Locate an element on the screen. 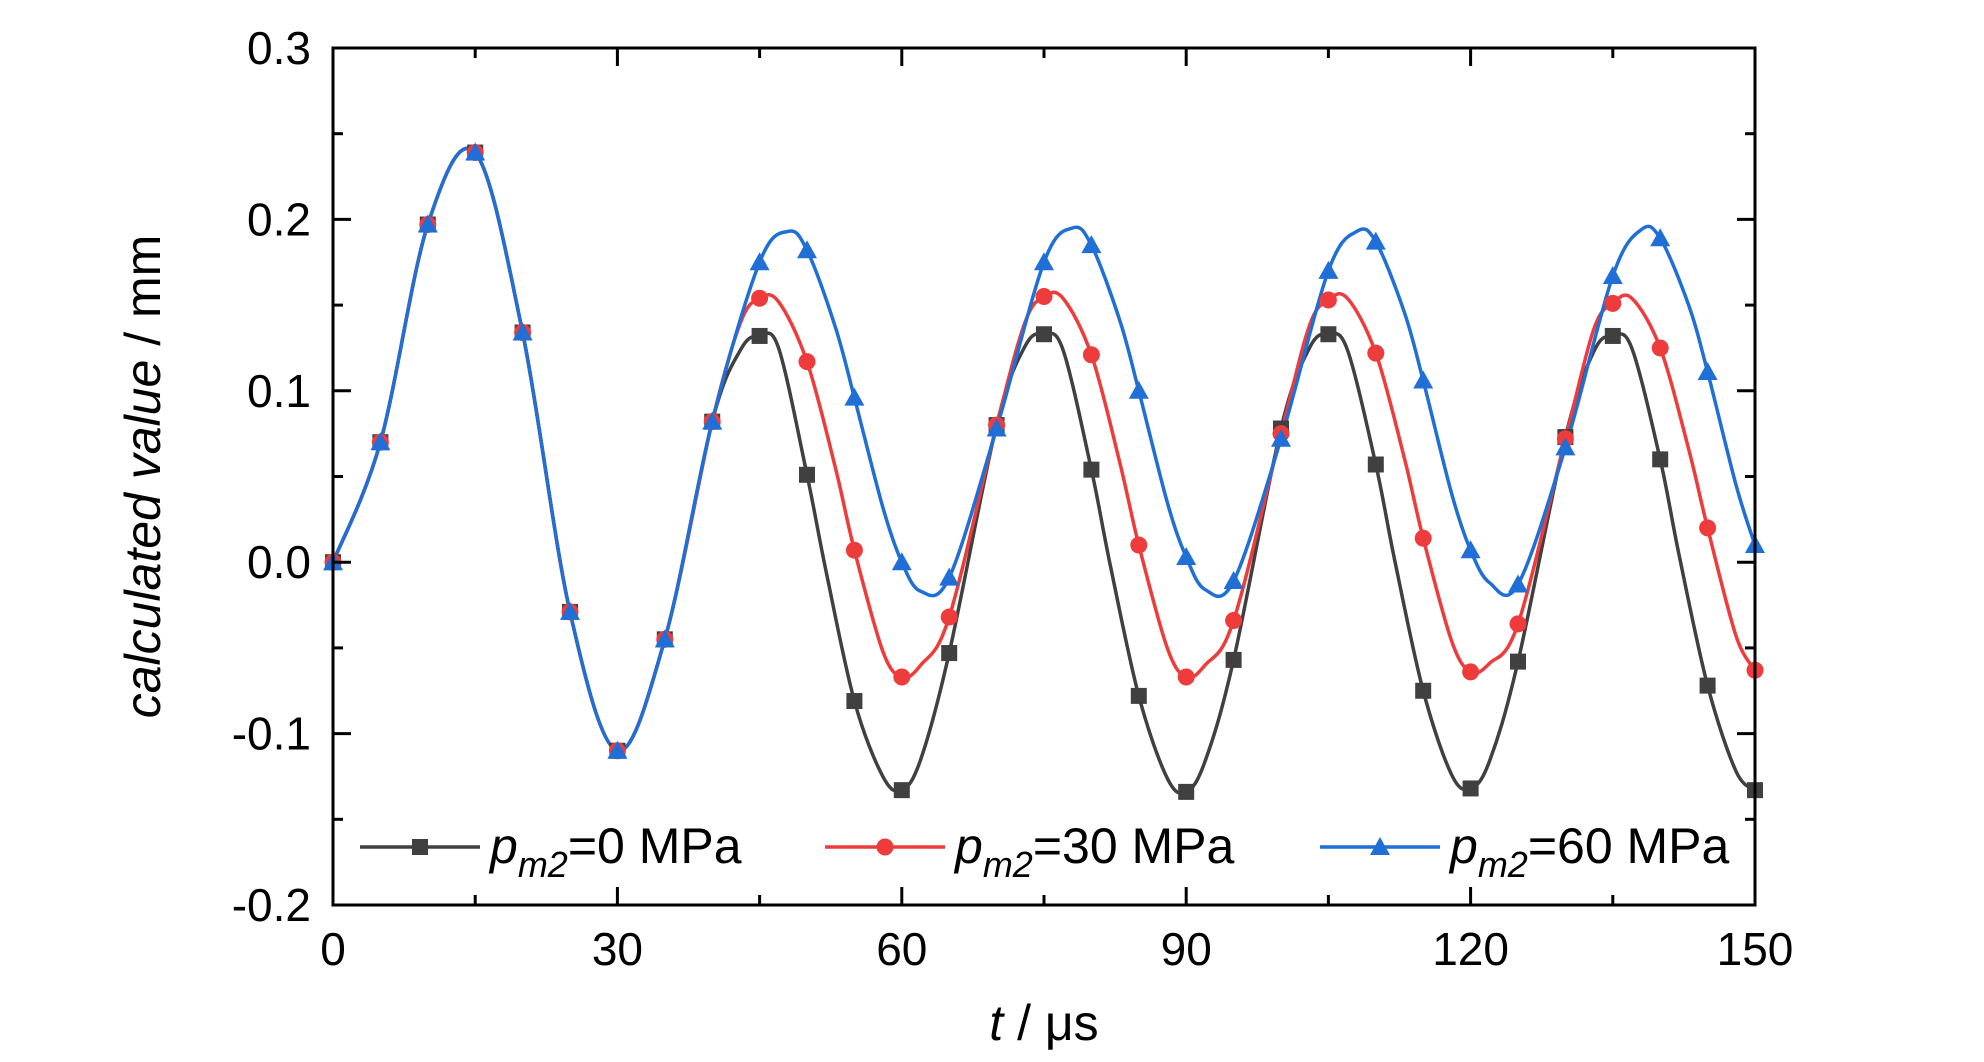 The width and height of the screenshot is (1984, 1062). legend: pm2=0 MPa pm2=30 MPa pm2=60 MPa is located at coordinates (1045, 851).